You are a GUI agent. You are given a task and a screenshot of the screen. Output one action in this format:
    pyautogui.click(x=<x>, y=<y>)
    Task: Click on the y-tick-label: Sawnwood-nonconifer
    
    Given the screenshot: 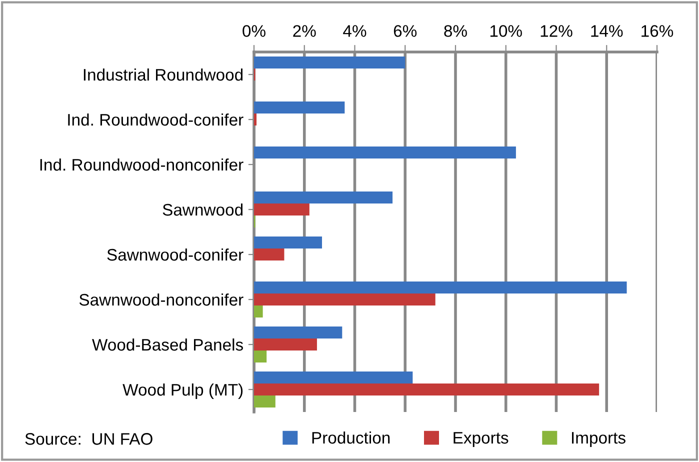 What is the action you would take?
    pyautogui.click(x=161, y=299)
    